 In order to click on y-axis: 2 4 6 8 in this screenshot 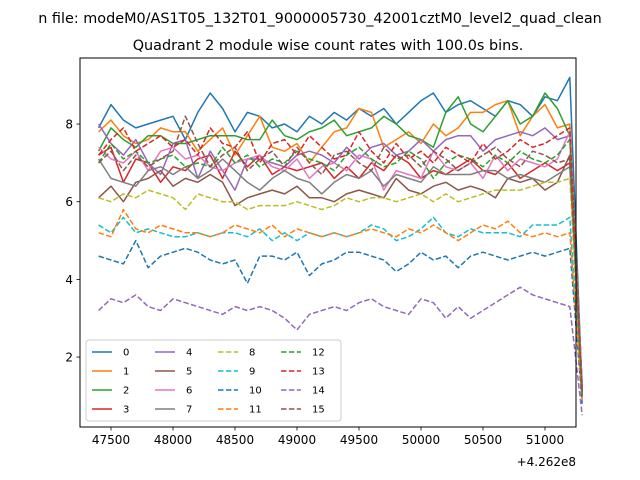, I will do `click(72, 241)`.